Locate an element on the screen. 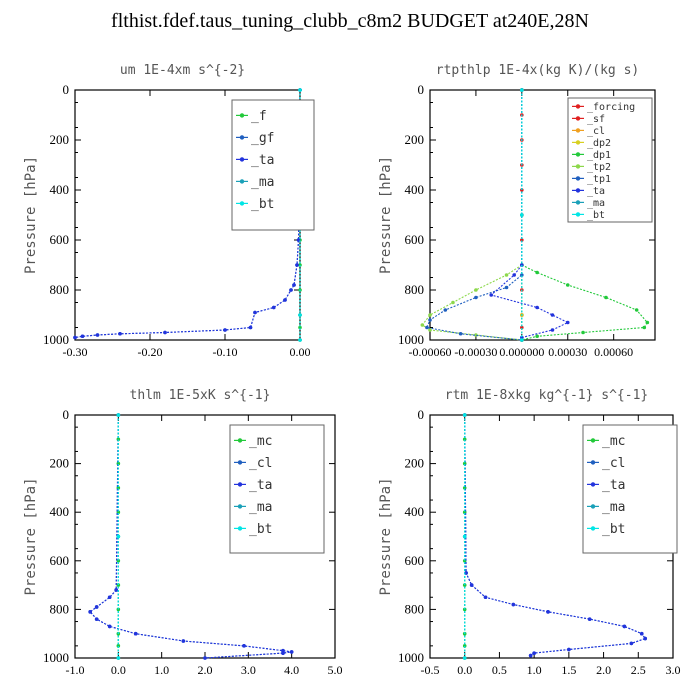 This screenshot has height=700, width=700. x-tick-label: 0.00 is located at coordinates (300, 352).